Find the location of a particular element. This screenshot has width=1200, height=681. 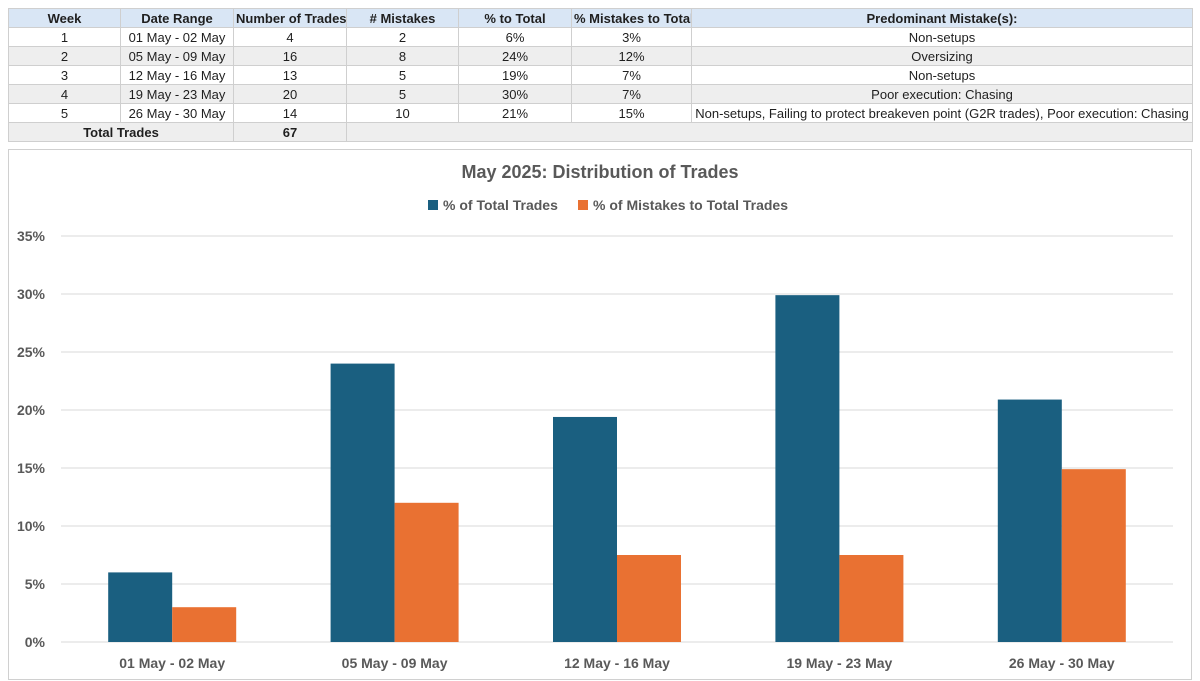

table-row: 1 01 May - 02 May 4 2 6% 3% Non-setups is located at coordinates (600, 37).